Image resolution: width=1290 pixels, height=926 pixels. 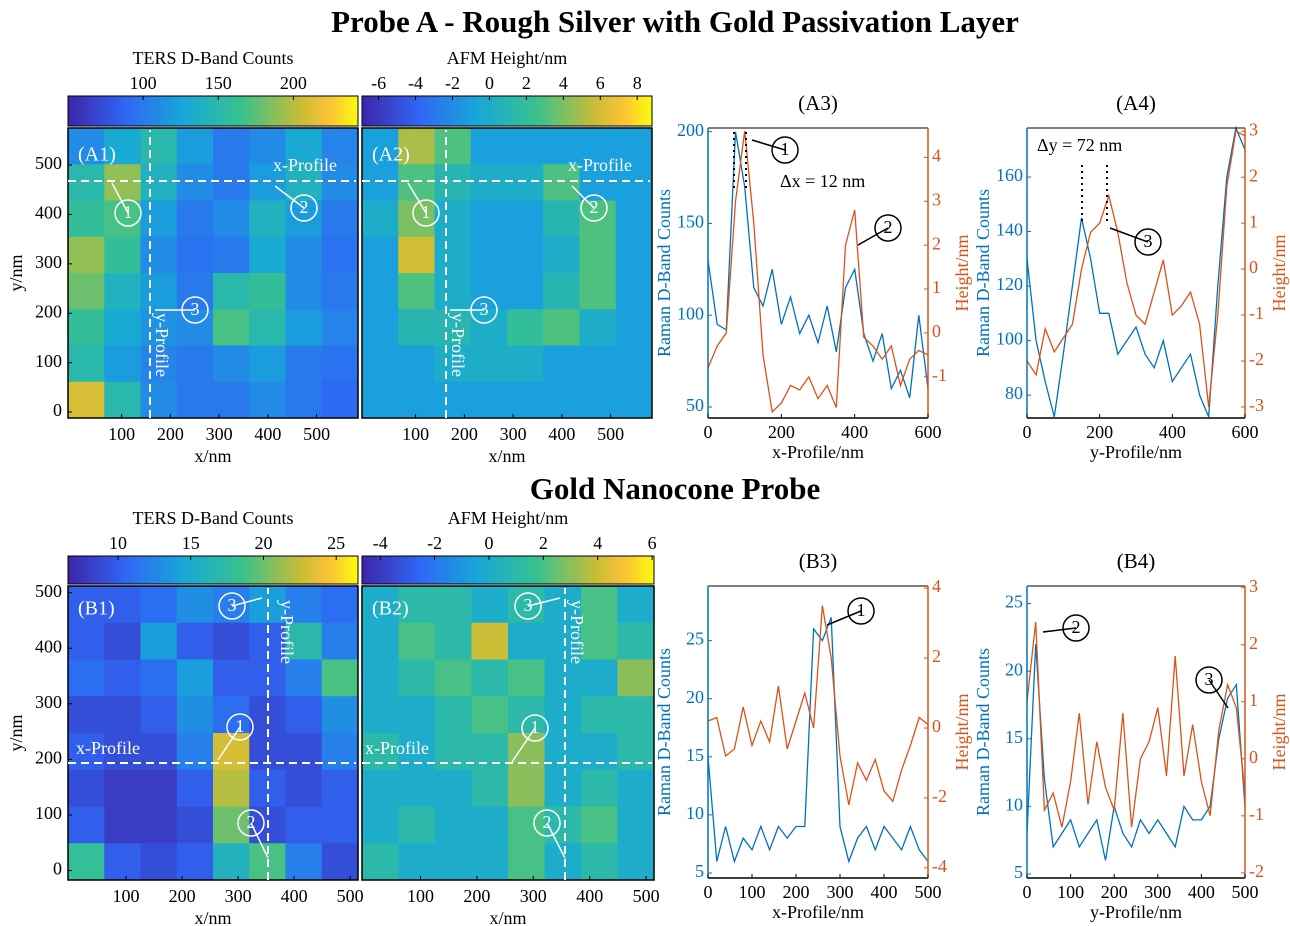 What do you see at coordinates (508, 570) in the screenshot?
I see `colorbar-frame` at bounding box center [508, 570].